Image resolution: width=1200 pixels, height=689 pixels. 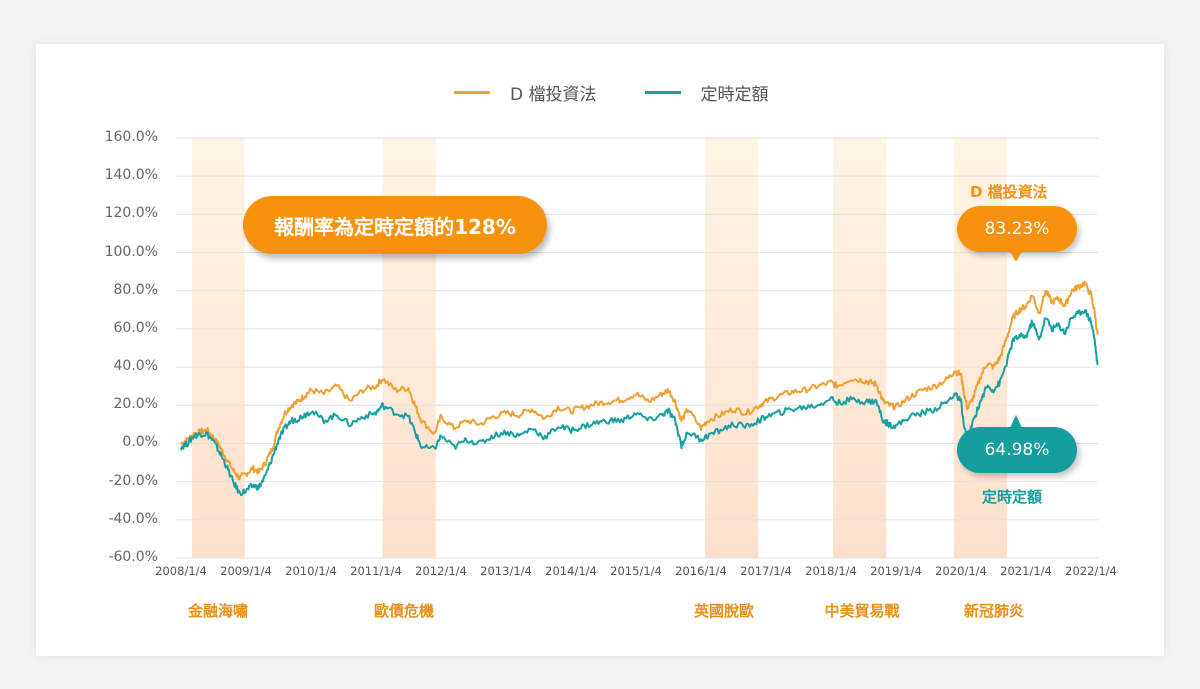 What do you see at coordinates (1091, 571) in the screenshot?
I see `x-tick-label: 2022/1/4` at bounding box center [1091, 571].